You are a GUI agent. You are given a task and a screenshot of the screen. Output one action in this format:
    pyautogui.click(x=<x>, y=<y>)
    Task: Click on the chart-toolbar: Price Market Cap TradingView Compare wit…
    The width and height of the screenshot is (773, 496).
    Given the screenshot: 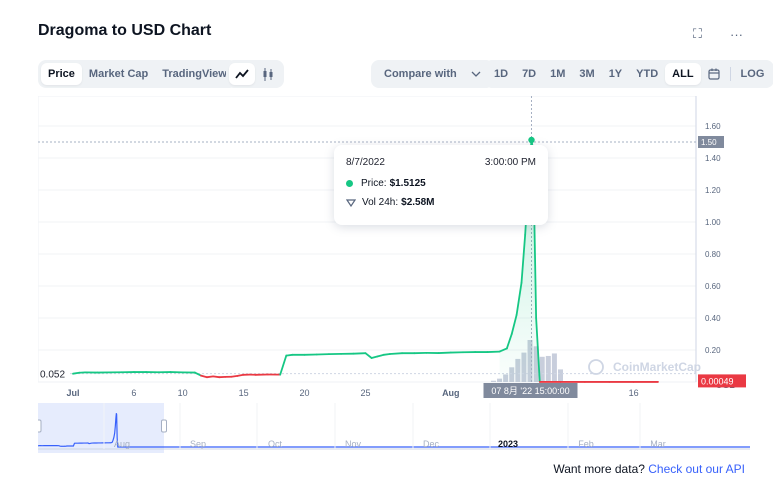 What is the action you would take?
    pyautogui.click(x=405, y=75)
    